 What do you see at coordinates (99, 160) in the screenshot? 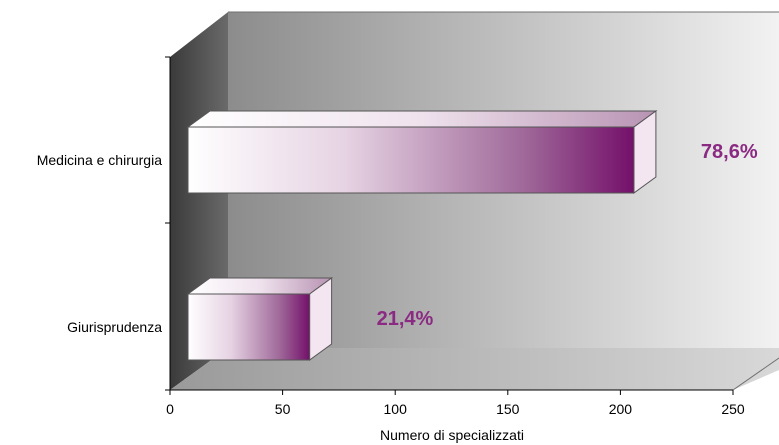
I see `category-label: Medicina e chirurgia` at bounding box center [99, 160].